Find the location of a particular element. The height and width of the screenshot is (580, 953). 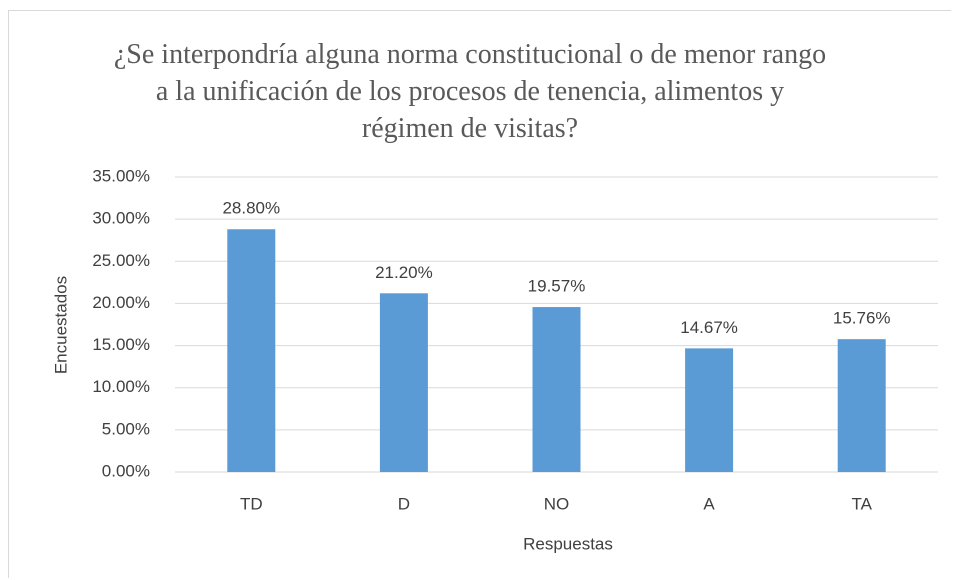

x-tick-label: TD is located at coordinates (251, 503).